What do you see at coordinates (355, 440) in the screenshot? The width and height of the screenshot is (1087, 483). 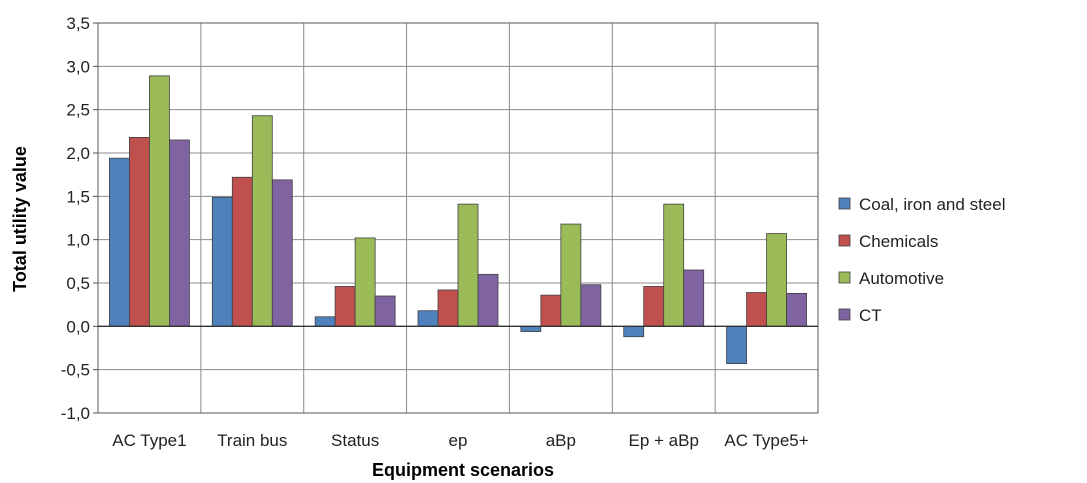 I see `x-tick-label: Status` at bounding box center [355, 440].